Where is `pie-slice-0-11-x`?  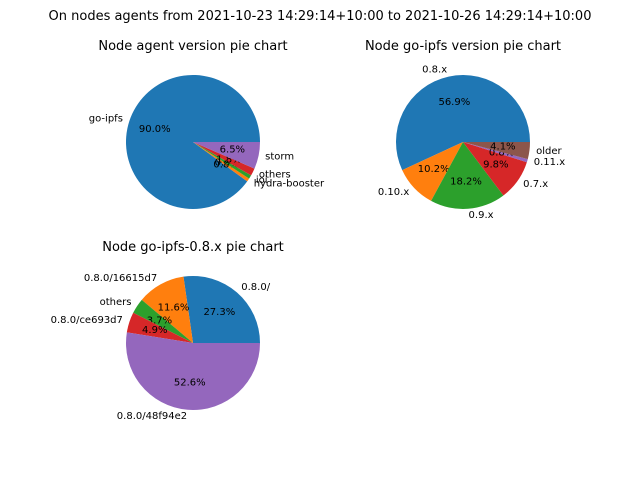
pie-slice-0-11-x is located at coordinates (495, 152).